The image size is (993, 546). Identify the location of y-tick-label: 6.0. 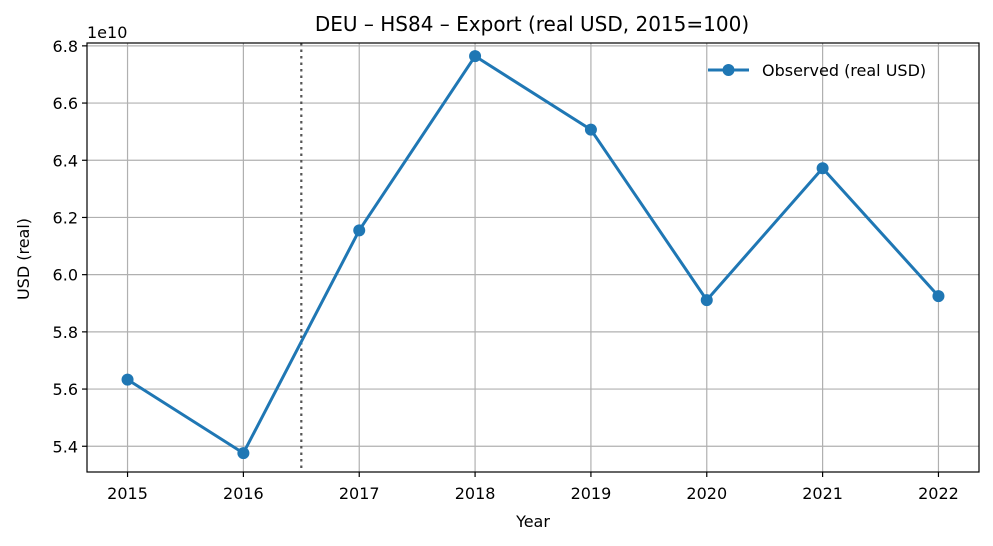
(65, 275).